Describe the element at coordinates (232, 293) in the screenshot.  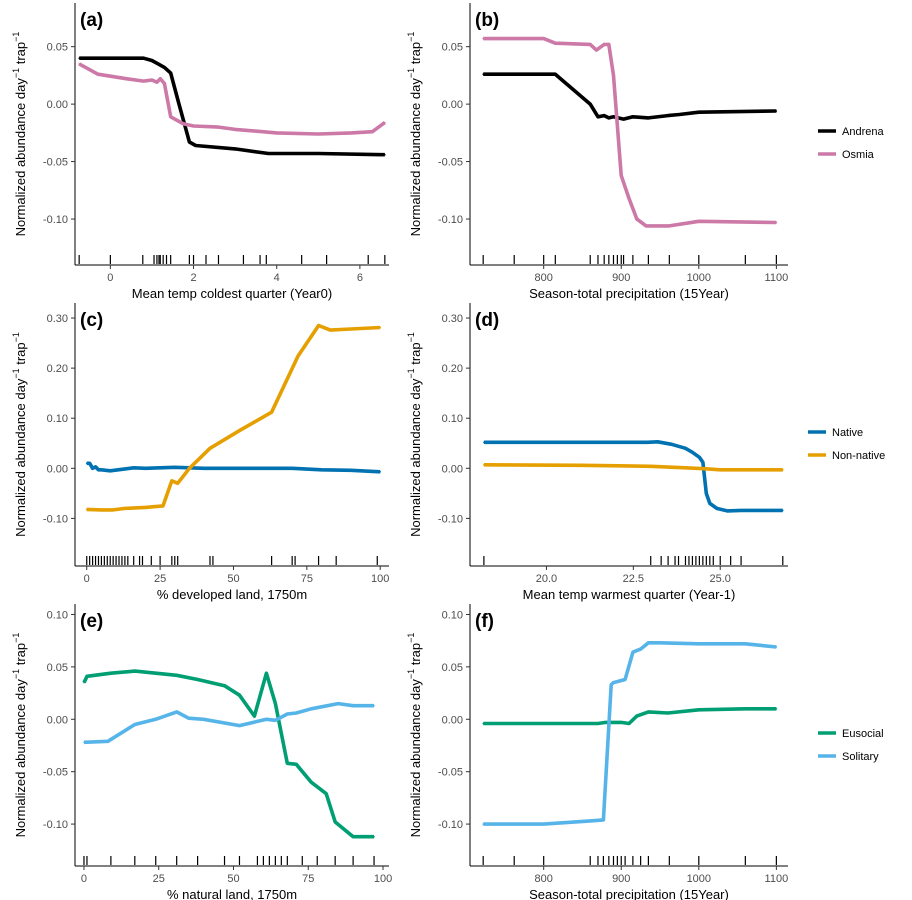
I see `x-axis-title: Mean temp coldest quarter (Year0)` at that location.